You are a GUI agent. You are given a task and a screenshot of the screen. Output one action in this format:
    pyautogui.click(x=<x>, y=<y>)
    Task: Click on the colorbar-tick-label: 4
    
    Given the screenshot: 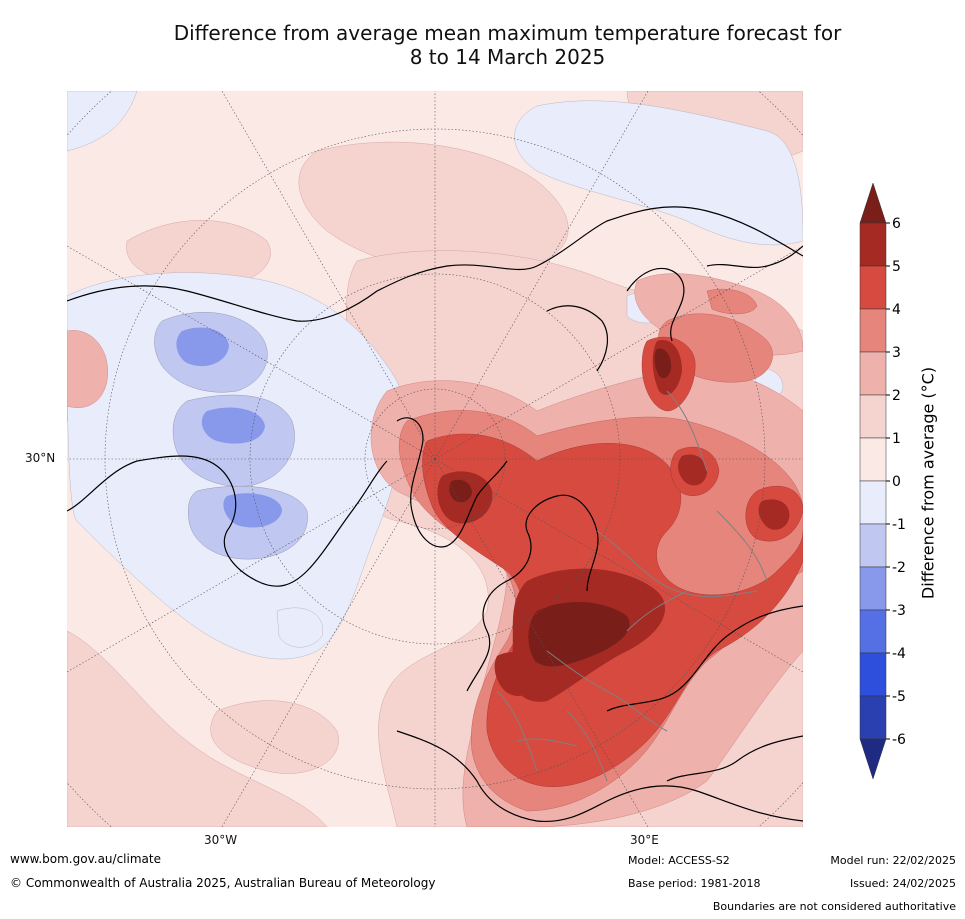 What is the action you would take?
    pyautogui.click(x=896, y=310)
    